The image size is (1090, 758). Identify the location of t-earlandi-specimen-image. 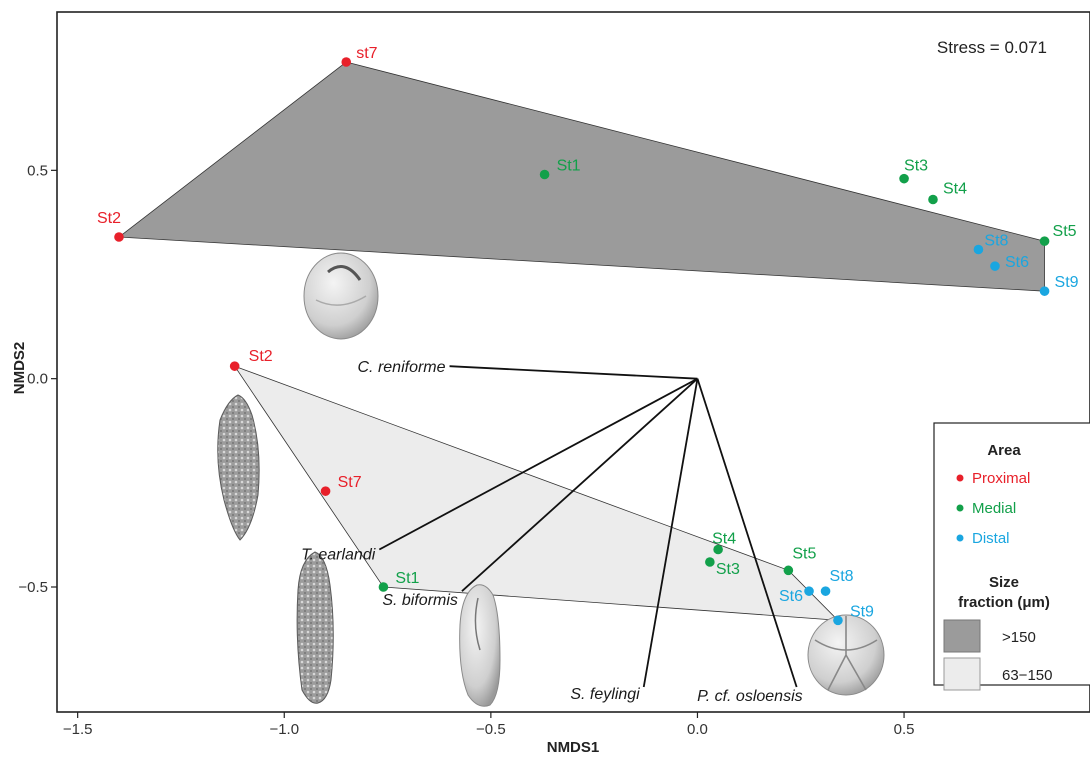
(238, 467).